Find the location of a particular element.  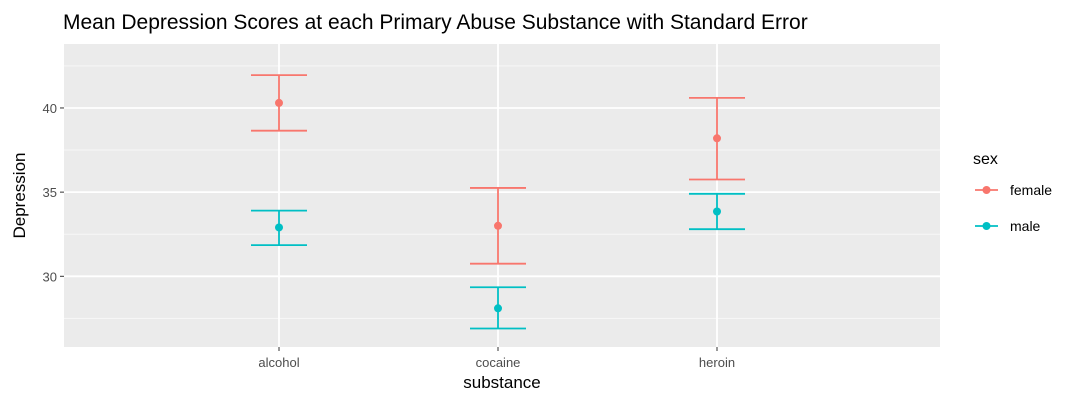

x-tick-label: heroin is located at coordinates (717, 362).